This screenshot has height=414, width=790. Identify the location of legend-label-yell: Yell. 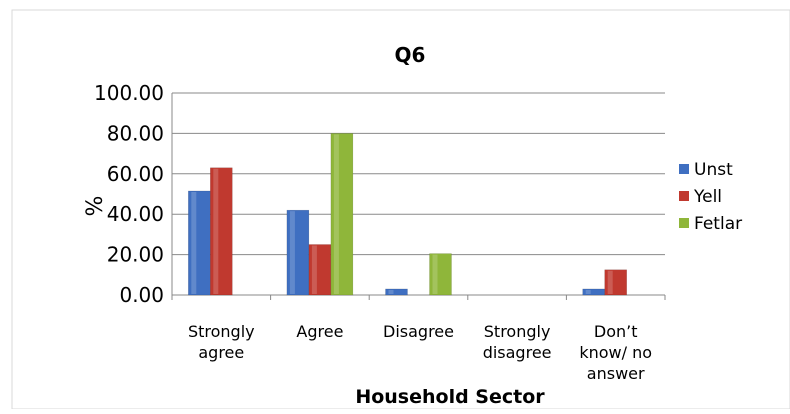
(707, 197).